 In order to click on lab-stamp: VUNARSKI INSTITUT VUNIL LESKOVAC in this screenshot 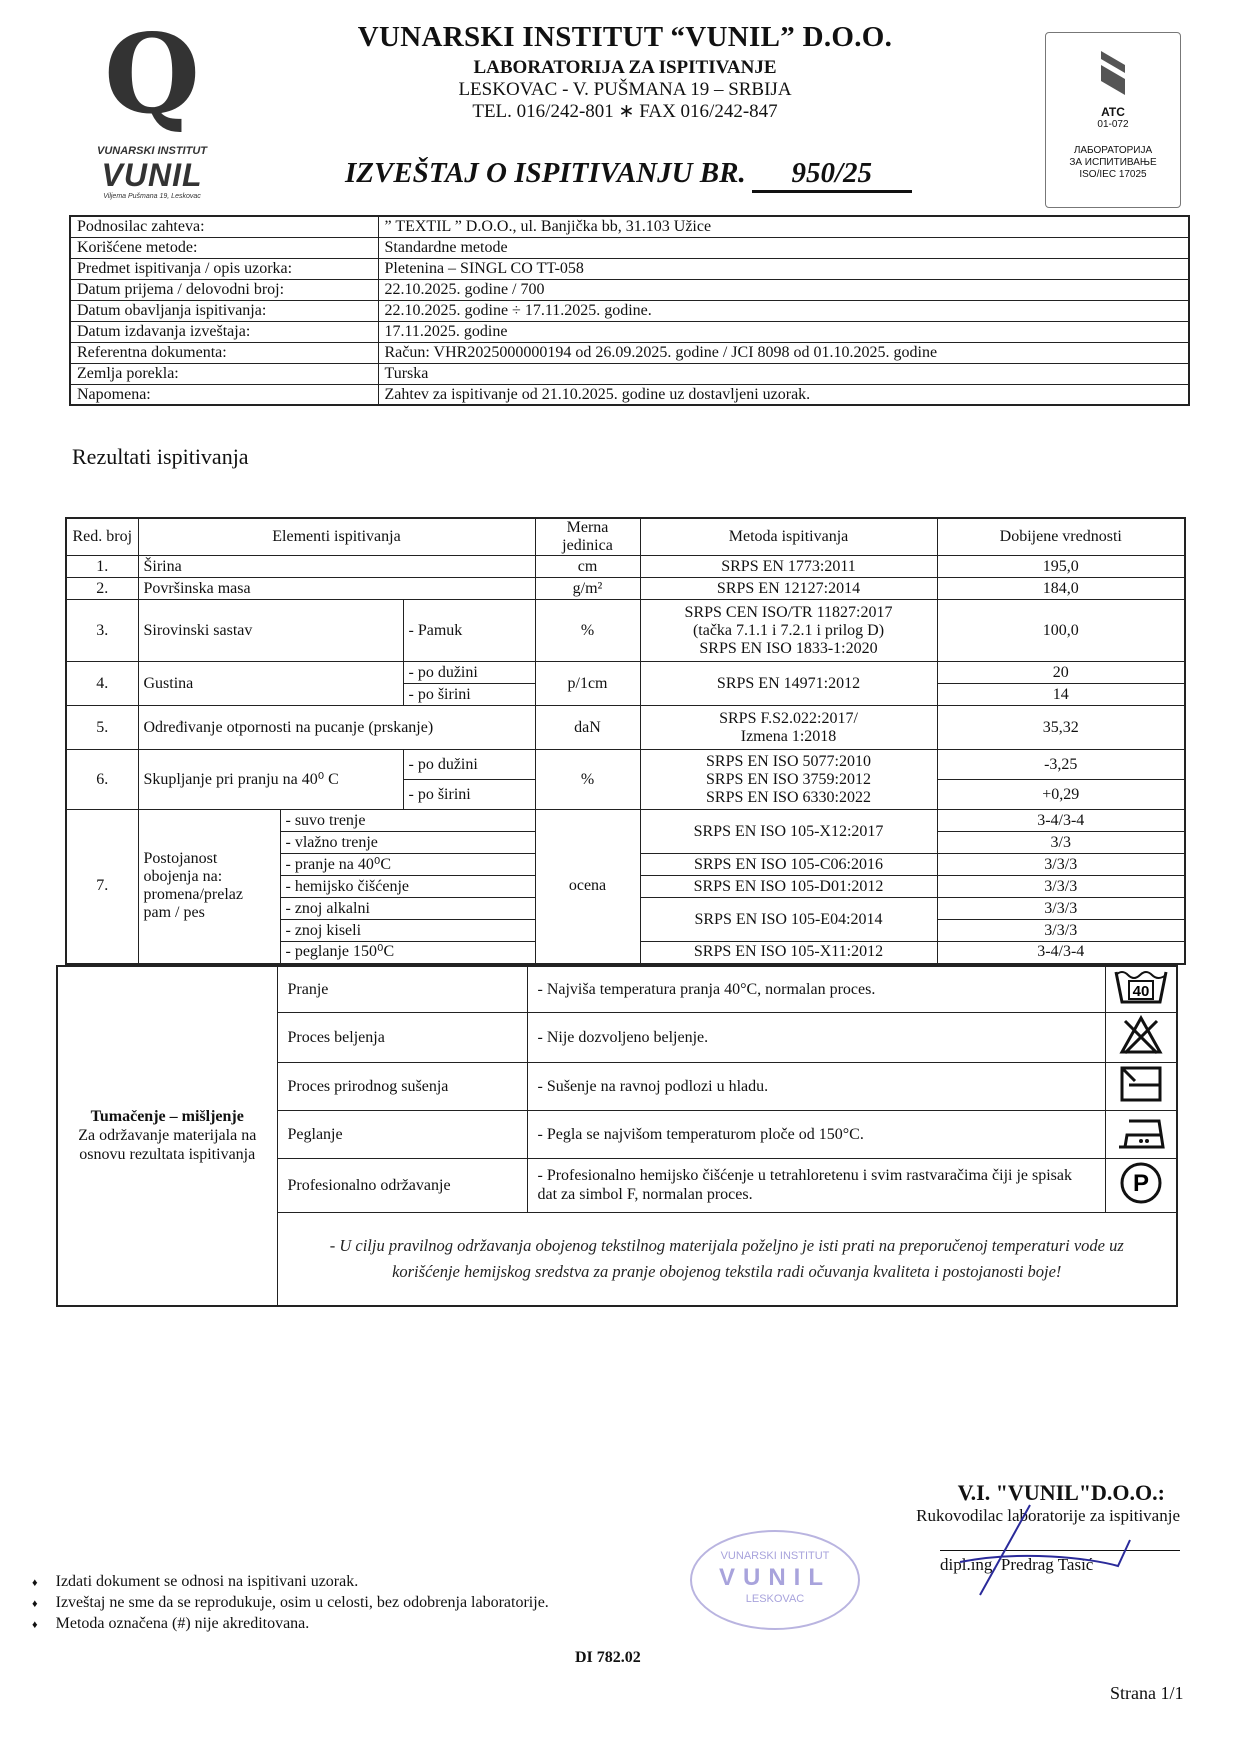, I will do `click(775, 1580)`.